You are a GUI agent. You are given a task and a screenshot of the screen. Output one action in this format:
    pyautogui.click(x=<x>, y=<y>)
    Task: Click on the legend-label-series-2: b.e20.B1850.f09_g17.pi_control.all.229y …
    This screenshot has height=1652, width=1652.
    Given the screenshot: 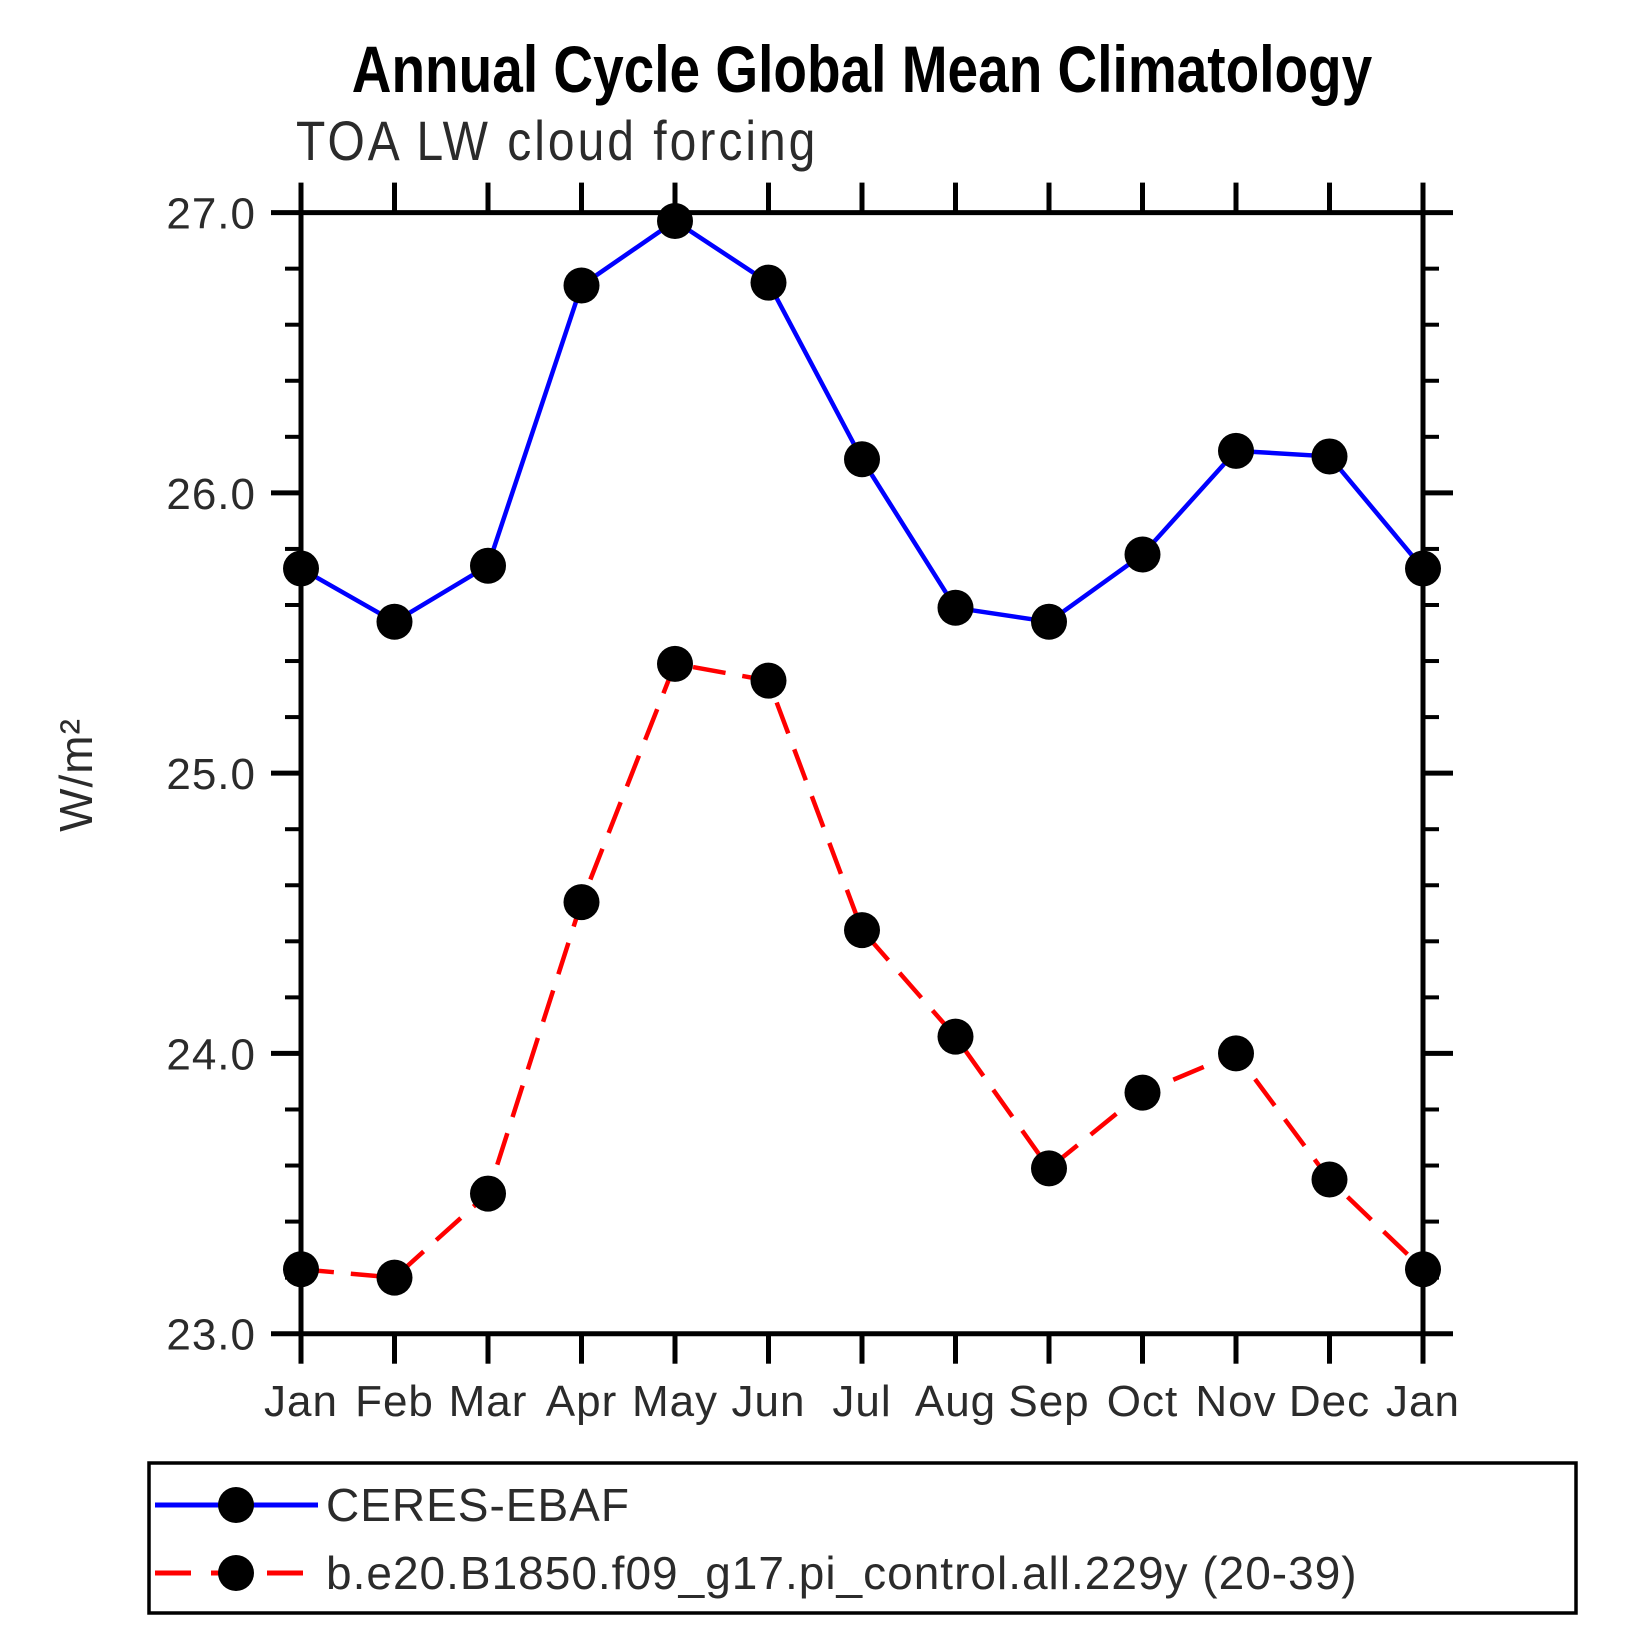 What is the action you would take?
    pyautogui.click(x=842, y=1573)
    